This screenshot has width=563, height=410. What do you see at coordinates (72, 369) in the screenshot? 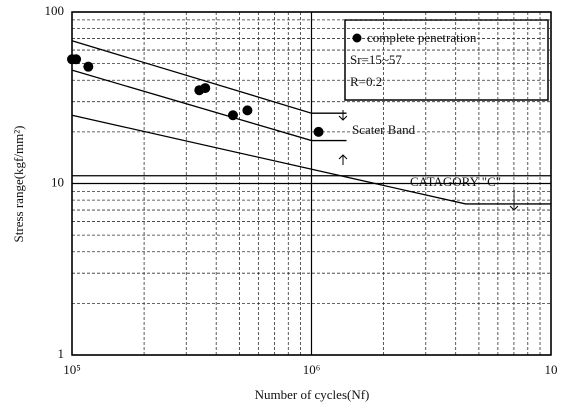
I see `x-tick-label: 10⁵` at bounding box center [72, 369].